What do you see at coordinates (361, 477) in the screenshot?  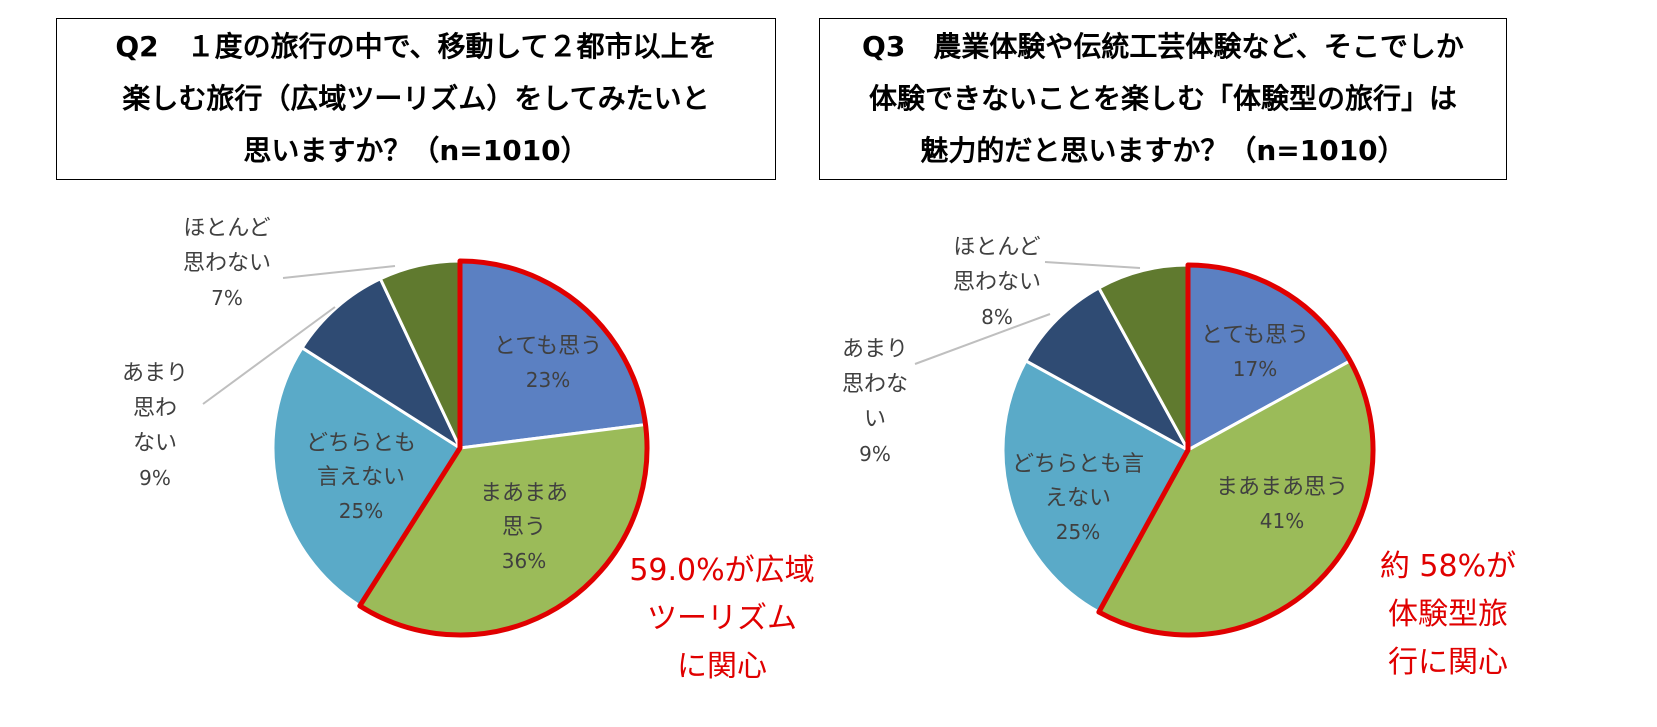 I see `q2-label-neither-line-2: 言えない` at bounding box center [361, 477].